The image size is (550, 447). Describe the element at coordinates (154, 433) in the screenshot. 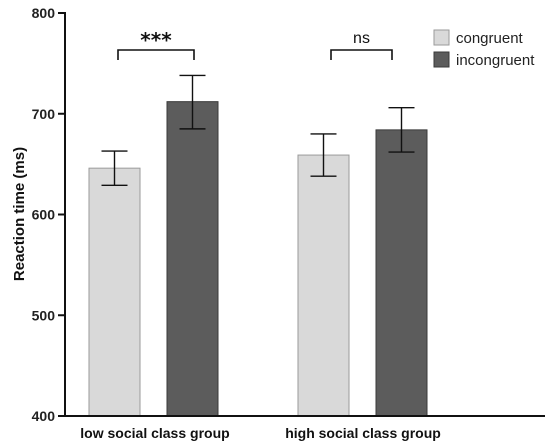

I see `x-category-label-1: low social class group` at that location.